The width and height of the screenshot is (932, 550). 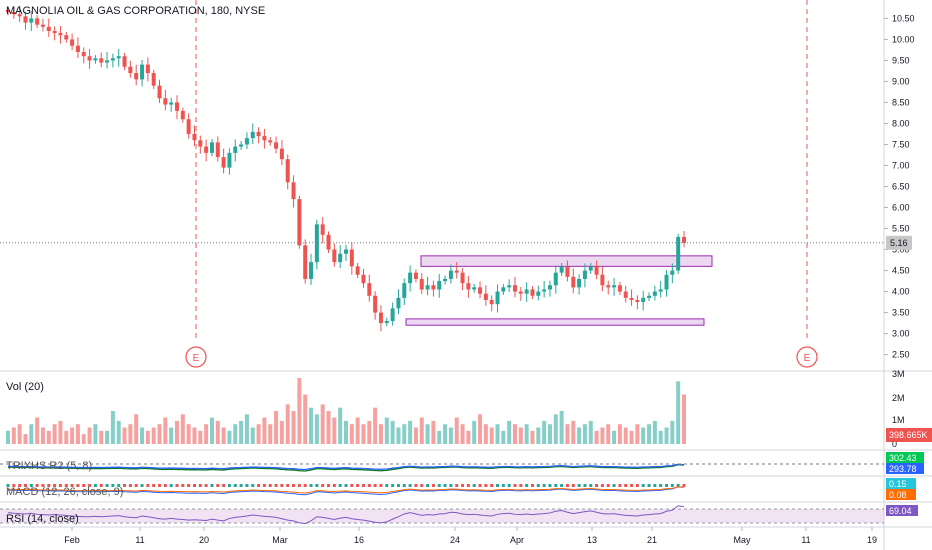 I want to click on price-tick-label: 4.50, so click(x=901, y=271).